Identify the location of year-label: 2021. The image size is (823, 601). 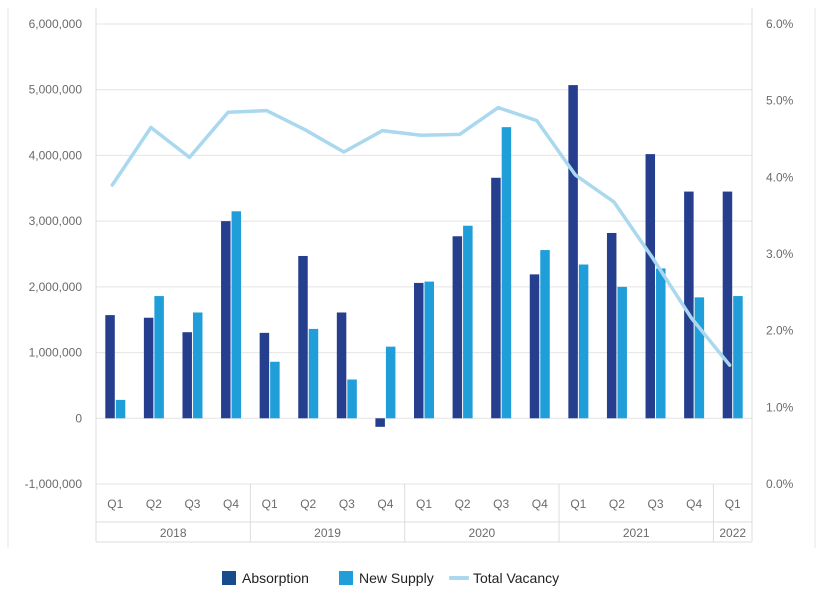
(636, 533).